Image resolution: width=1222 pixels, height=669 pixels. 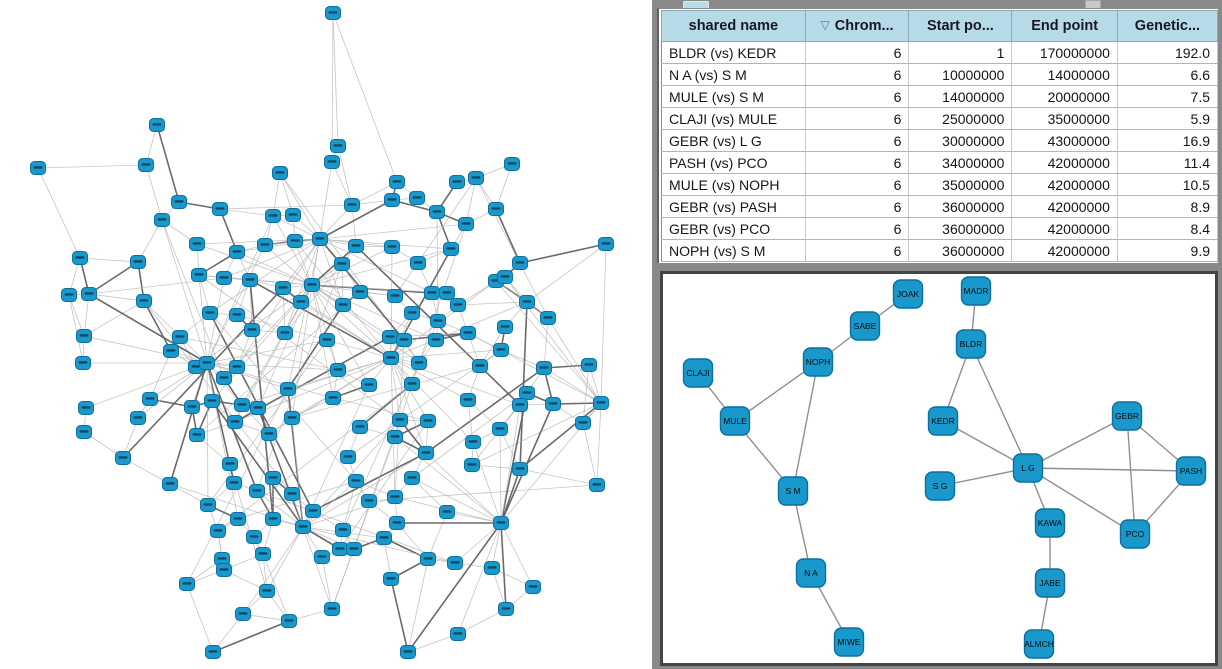 What do you see at coordinates (1050, 583) in the screenshot?
I see `detail-node-JABE: JABE` at bounding box center [1050, 583].